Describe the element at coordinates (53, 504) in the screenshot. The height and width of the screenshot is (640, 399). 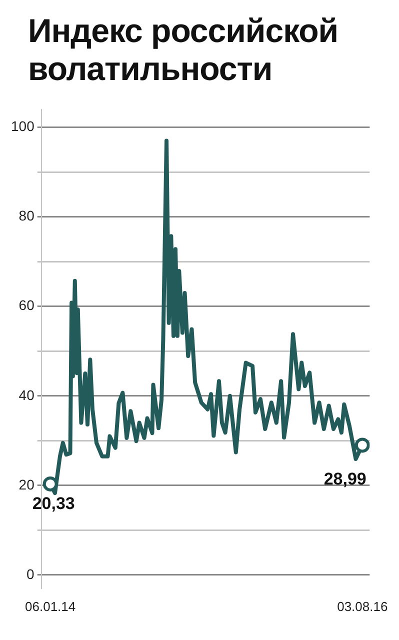
I see `annotation: 20,33` at that location.